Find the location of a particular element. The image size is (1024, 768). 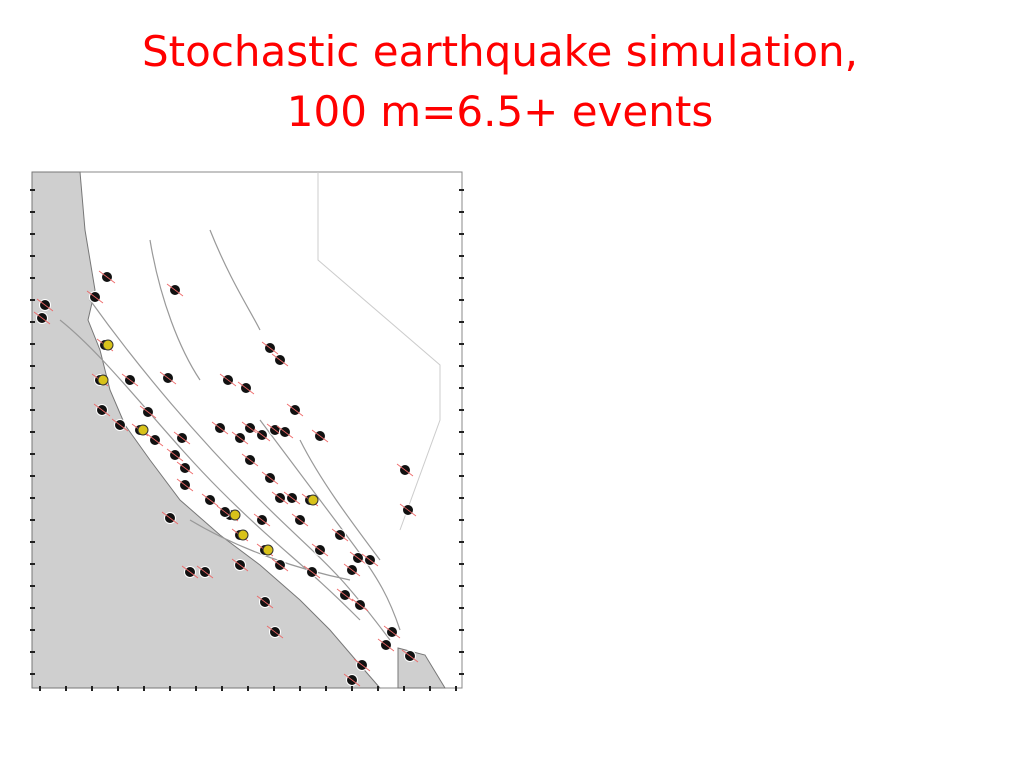

state-border is located at coordinates (379, 351).